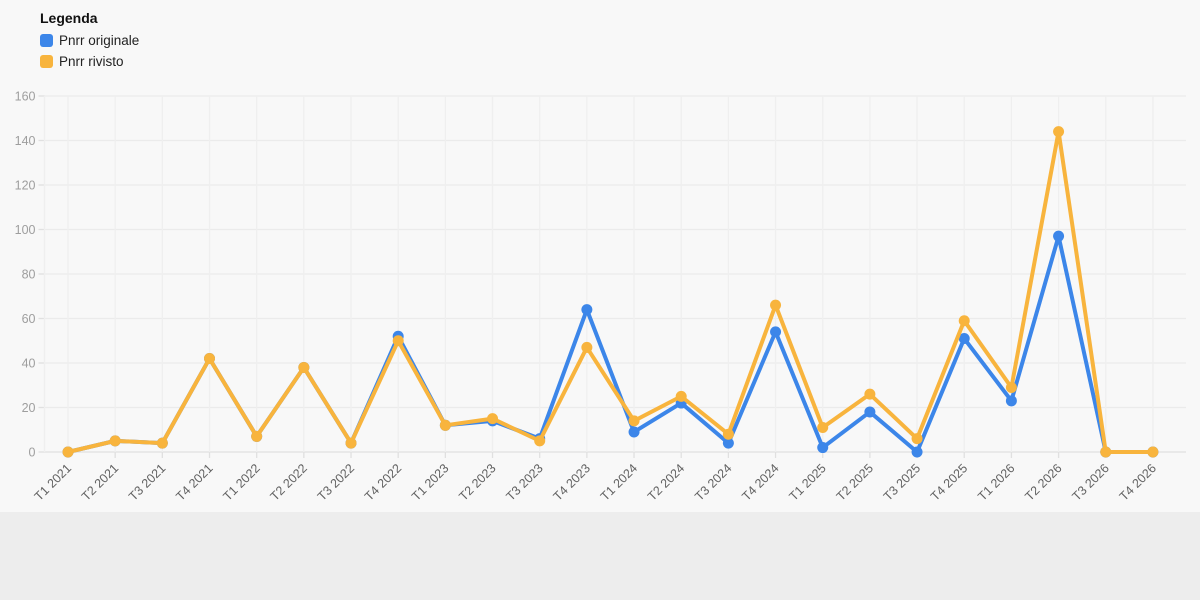 The image size is (1200, 600). I want to click on legend-swatch-originale-icon, so click(46, 40).